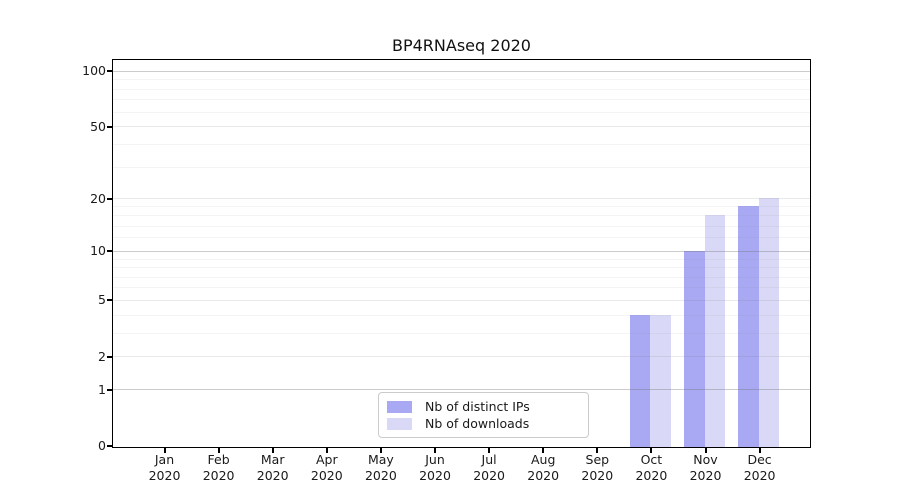 The width and height of the screenshot is (900, 500). Describe the element at coordinates (98, 198) in the screenshot. I see `y-tick-label: 20` at that location.